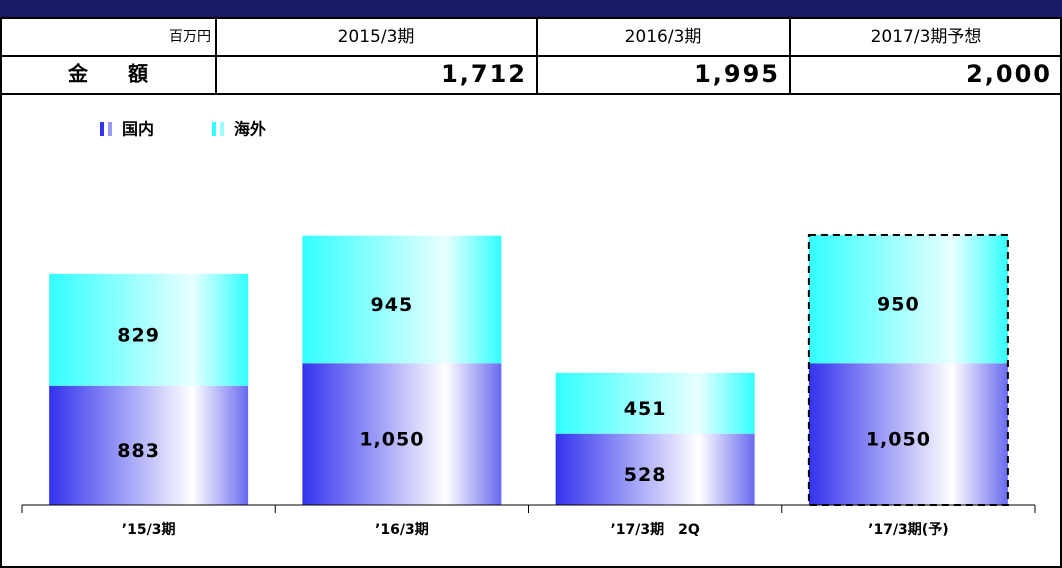 Image resolution: width=1062 pixels, height=568 pixels. I want to click on legend-label: 海外, so click(250, 129).